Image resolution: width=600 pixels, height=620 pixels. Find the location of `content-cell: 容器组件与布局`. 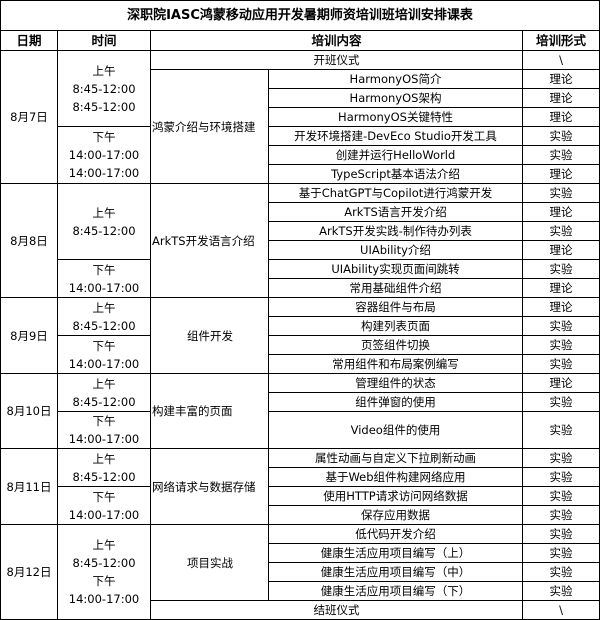

content-cell: 容器组件与布局 is located at coordinates (395, 307).